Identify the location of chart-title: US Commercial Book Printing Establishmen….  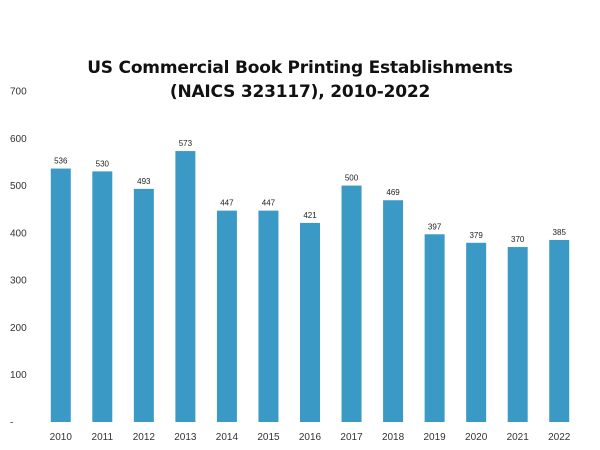
(300, 80).